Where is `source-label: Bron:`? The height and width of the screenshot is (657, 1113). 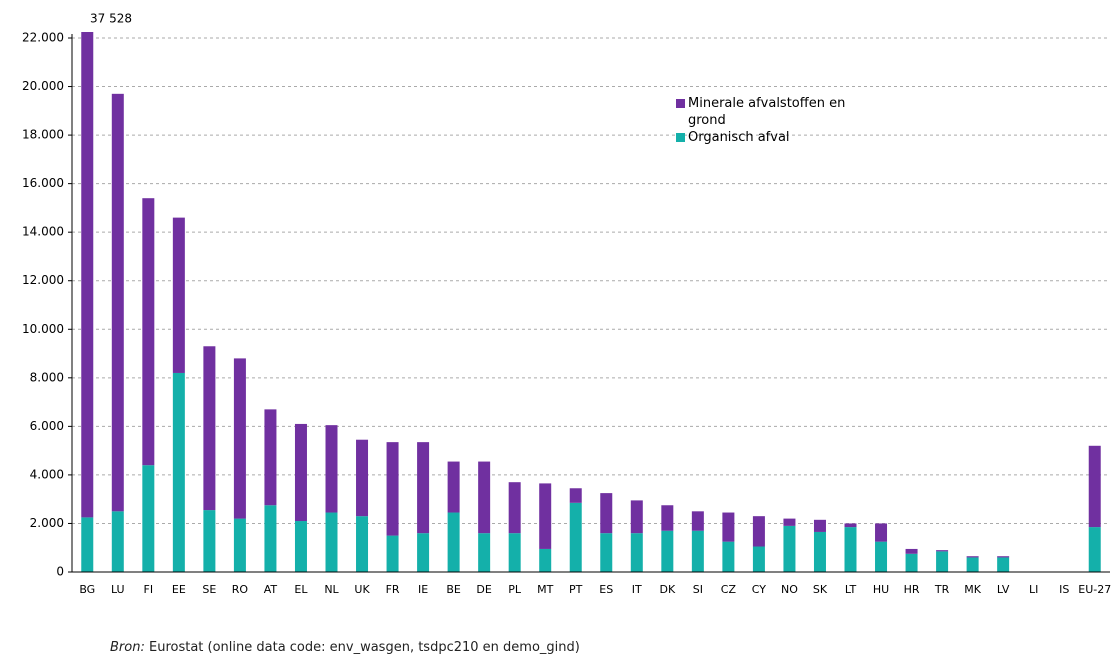
source-label: Bron: is located at coordinates (127, 647).